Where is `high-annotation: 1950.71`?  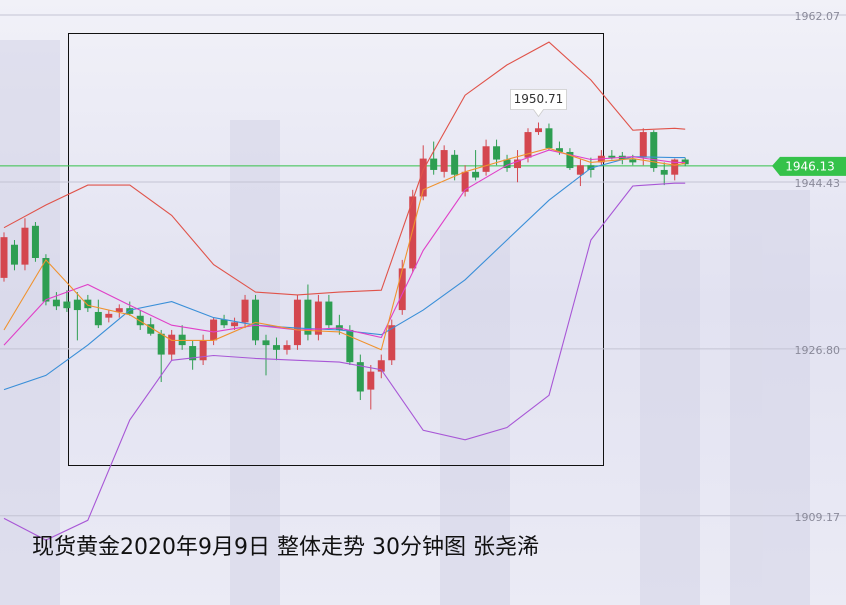
high-annotation: 1950.71 is located at coordinates (538, 103).